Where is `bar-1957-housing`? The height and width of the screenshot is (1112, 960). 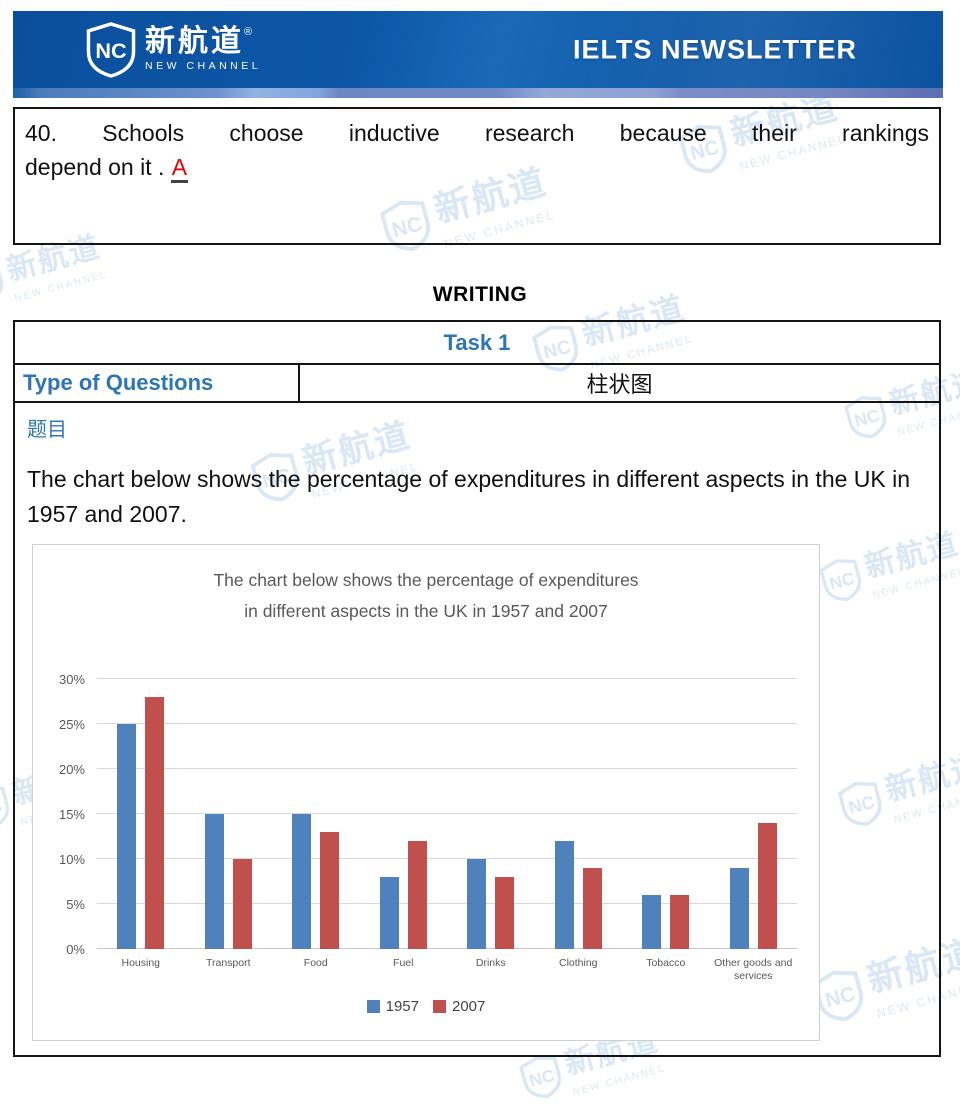
bar-1957-housing is located at coordinates (127, 836).